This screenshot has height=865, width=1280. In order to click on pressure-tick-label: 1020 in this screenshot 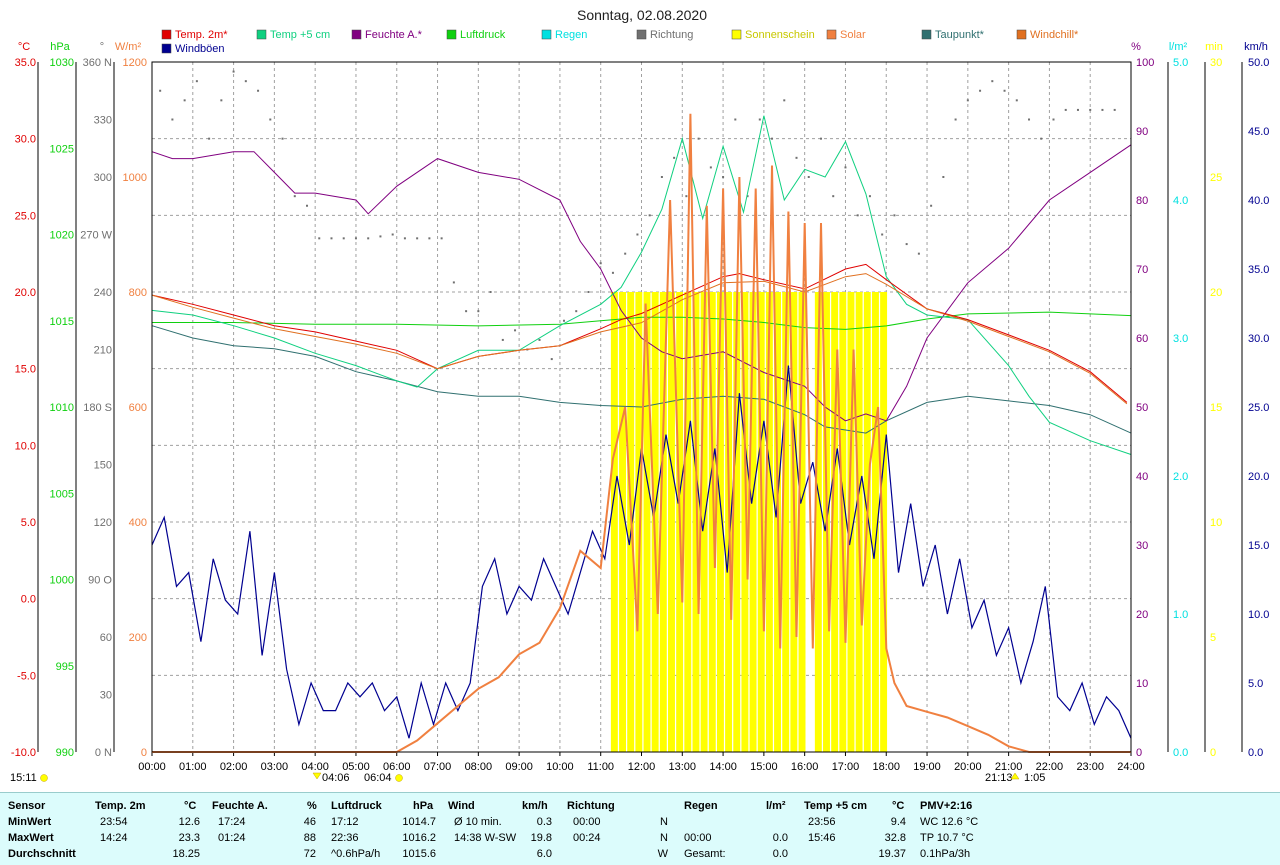, I will do `click(62, 236)`.